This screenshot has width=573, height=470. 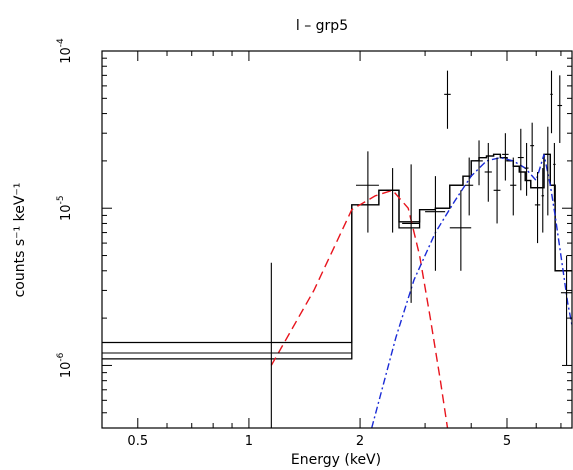 I want to click on x-tick-label: 2, so click(x=360, y=441).